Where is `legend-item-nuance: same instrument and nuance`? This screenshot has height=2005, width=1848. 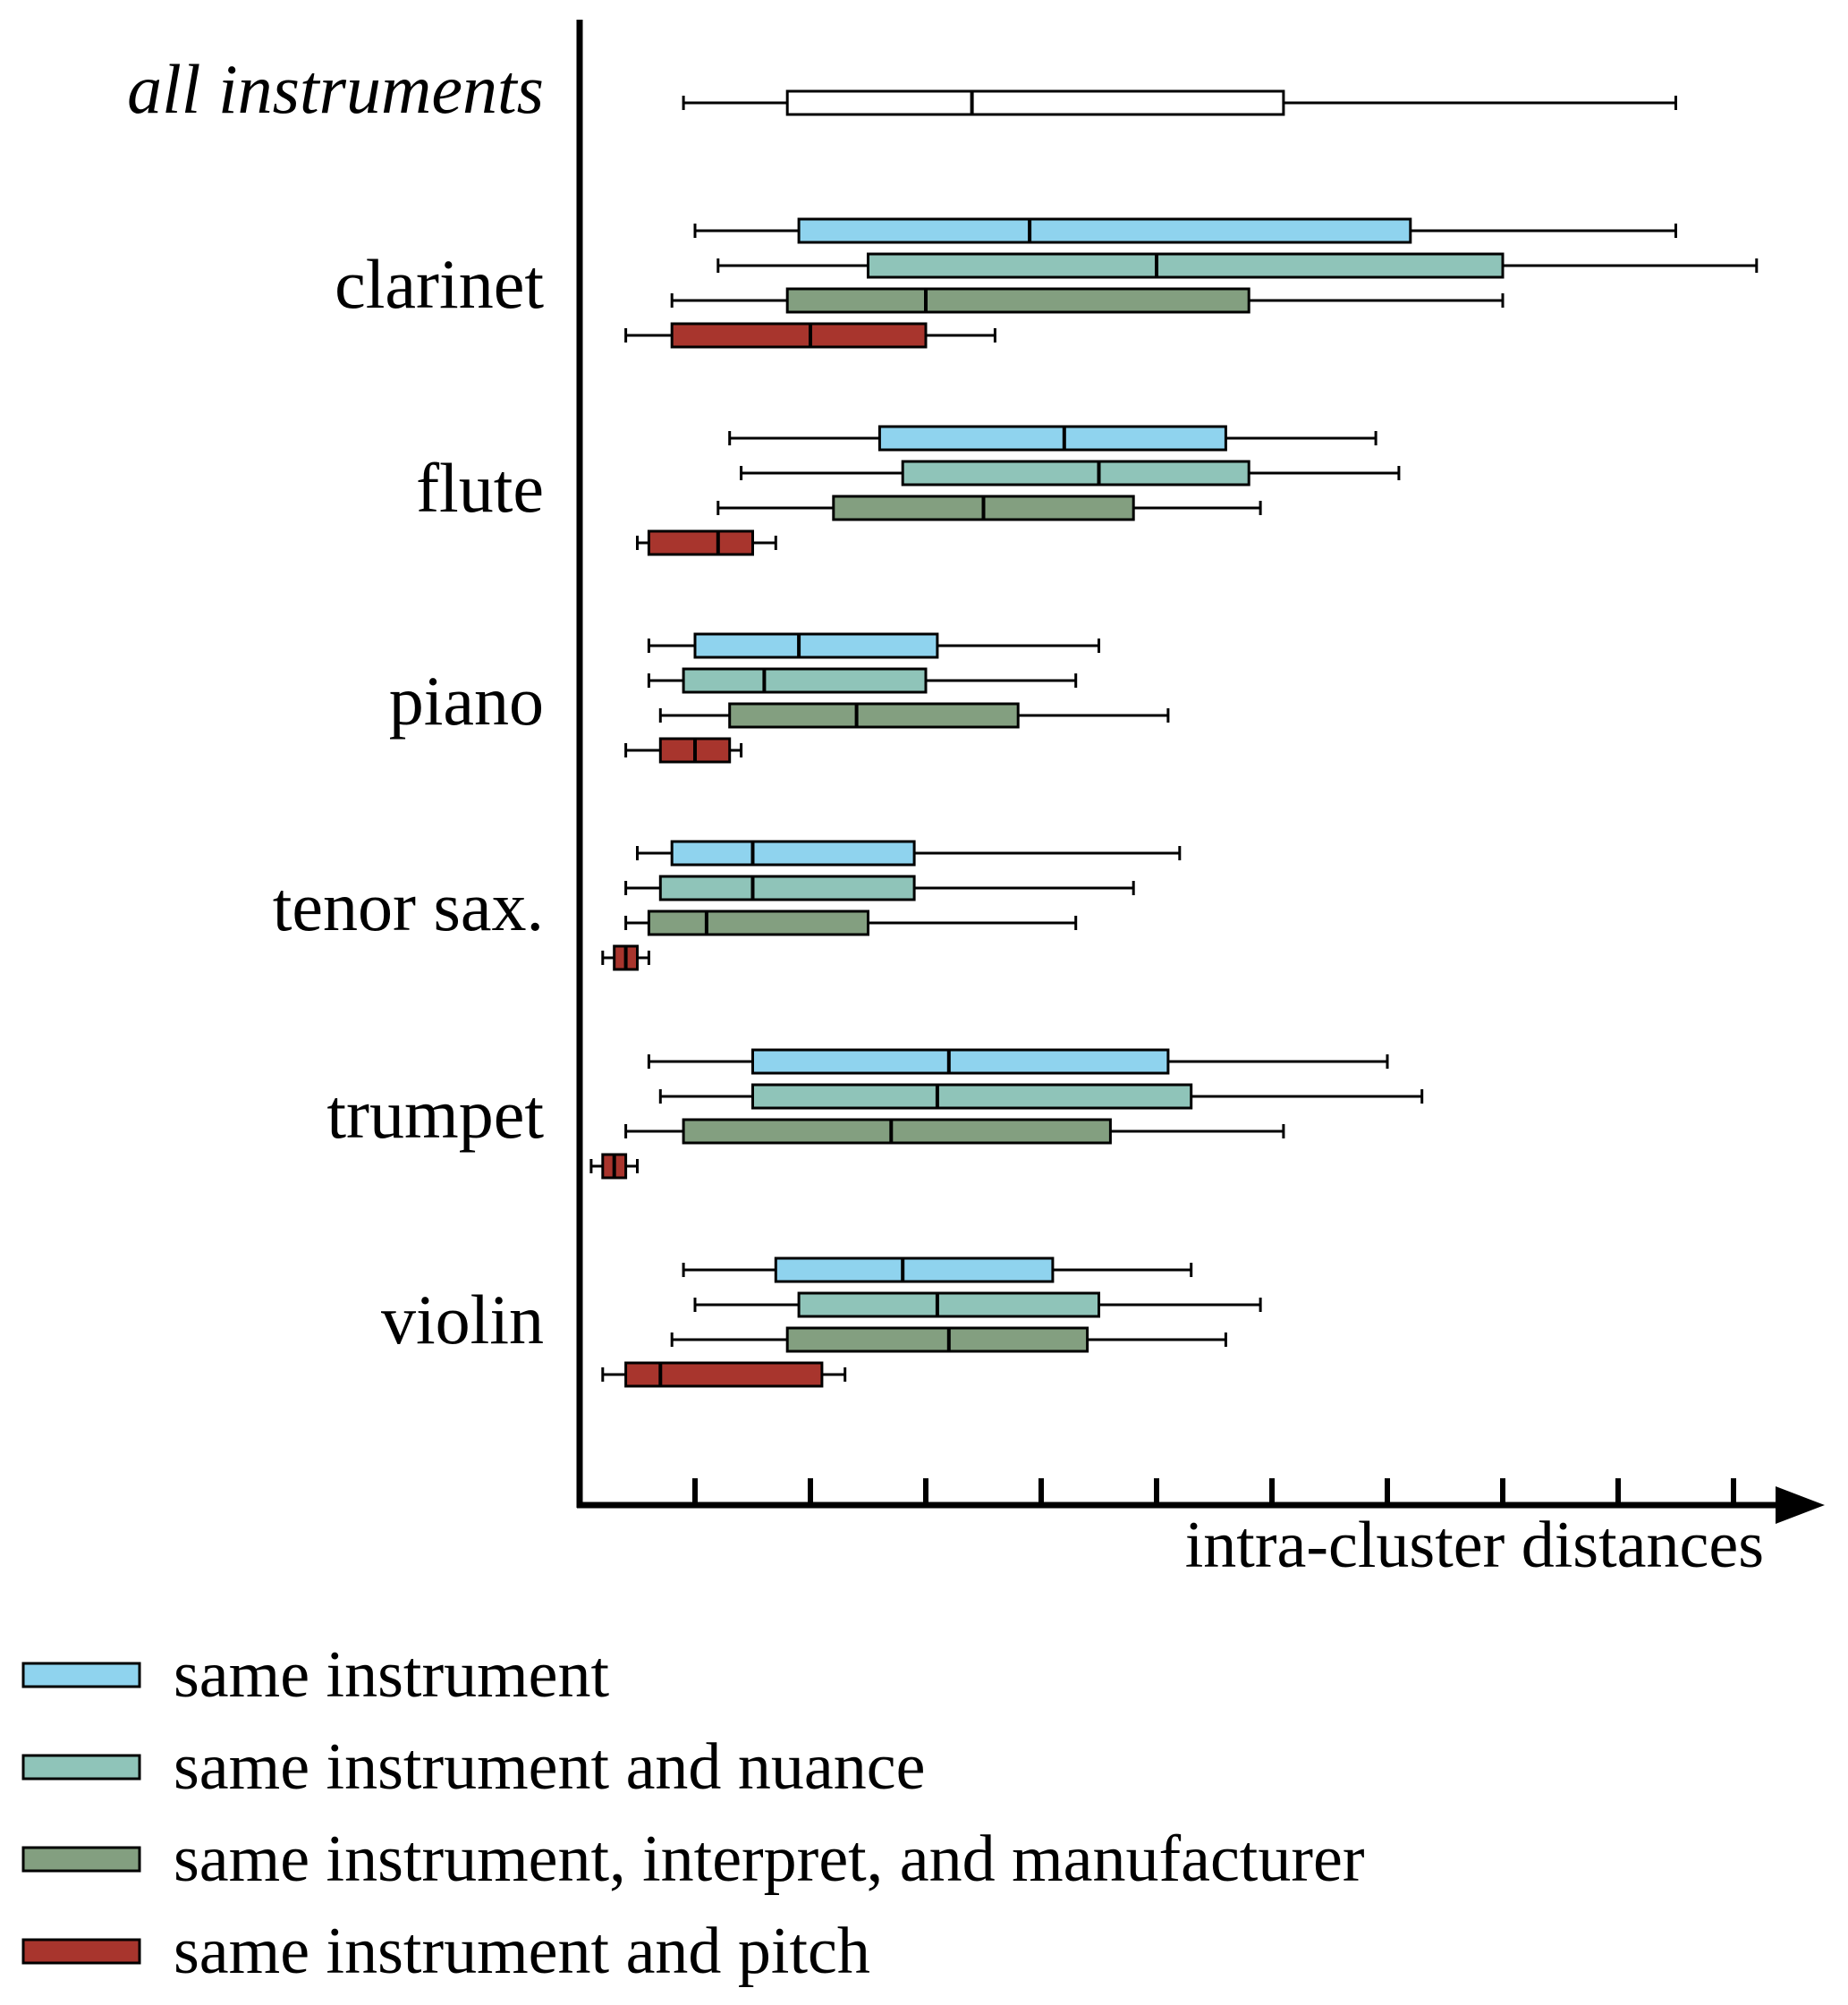 legend-item-nuance: same instrument and nuance is located at coordinates (473, 1767).